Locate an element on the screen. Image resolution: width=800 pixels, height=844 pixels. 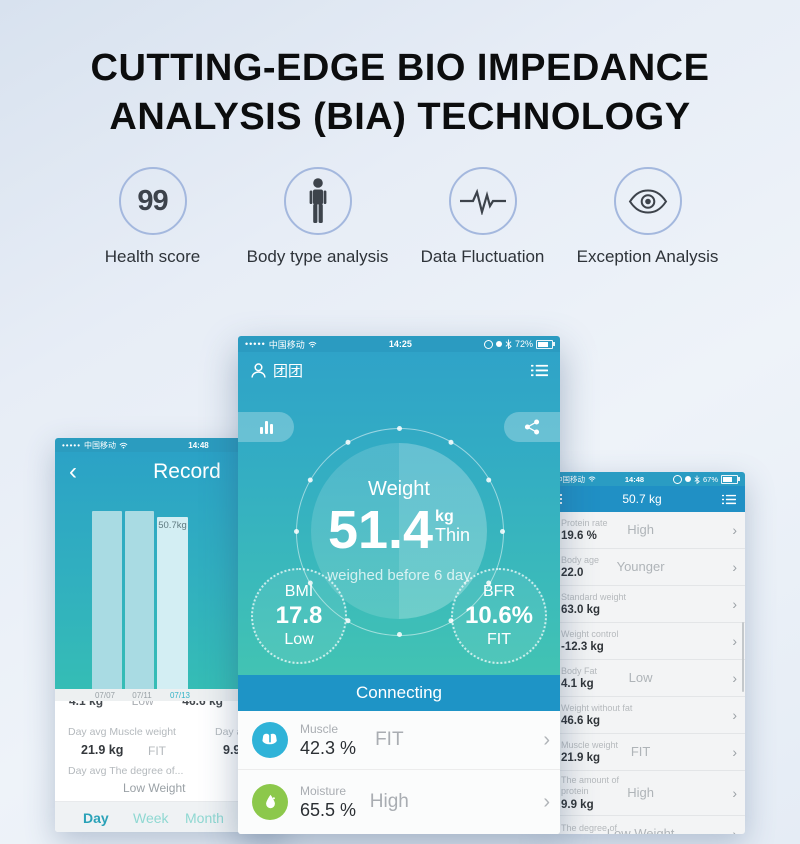
metric-row-body-fat: Body Fat 4.1 kg Low › is located at coordinates (646, 678).